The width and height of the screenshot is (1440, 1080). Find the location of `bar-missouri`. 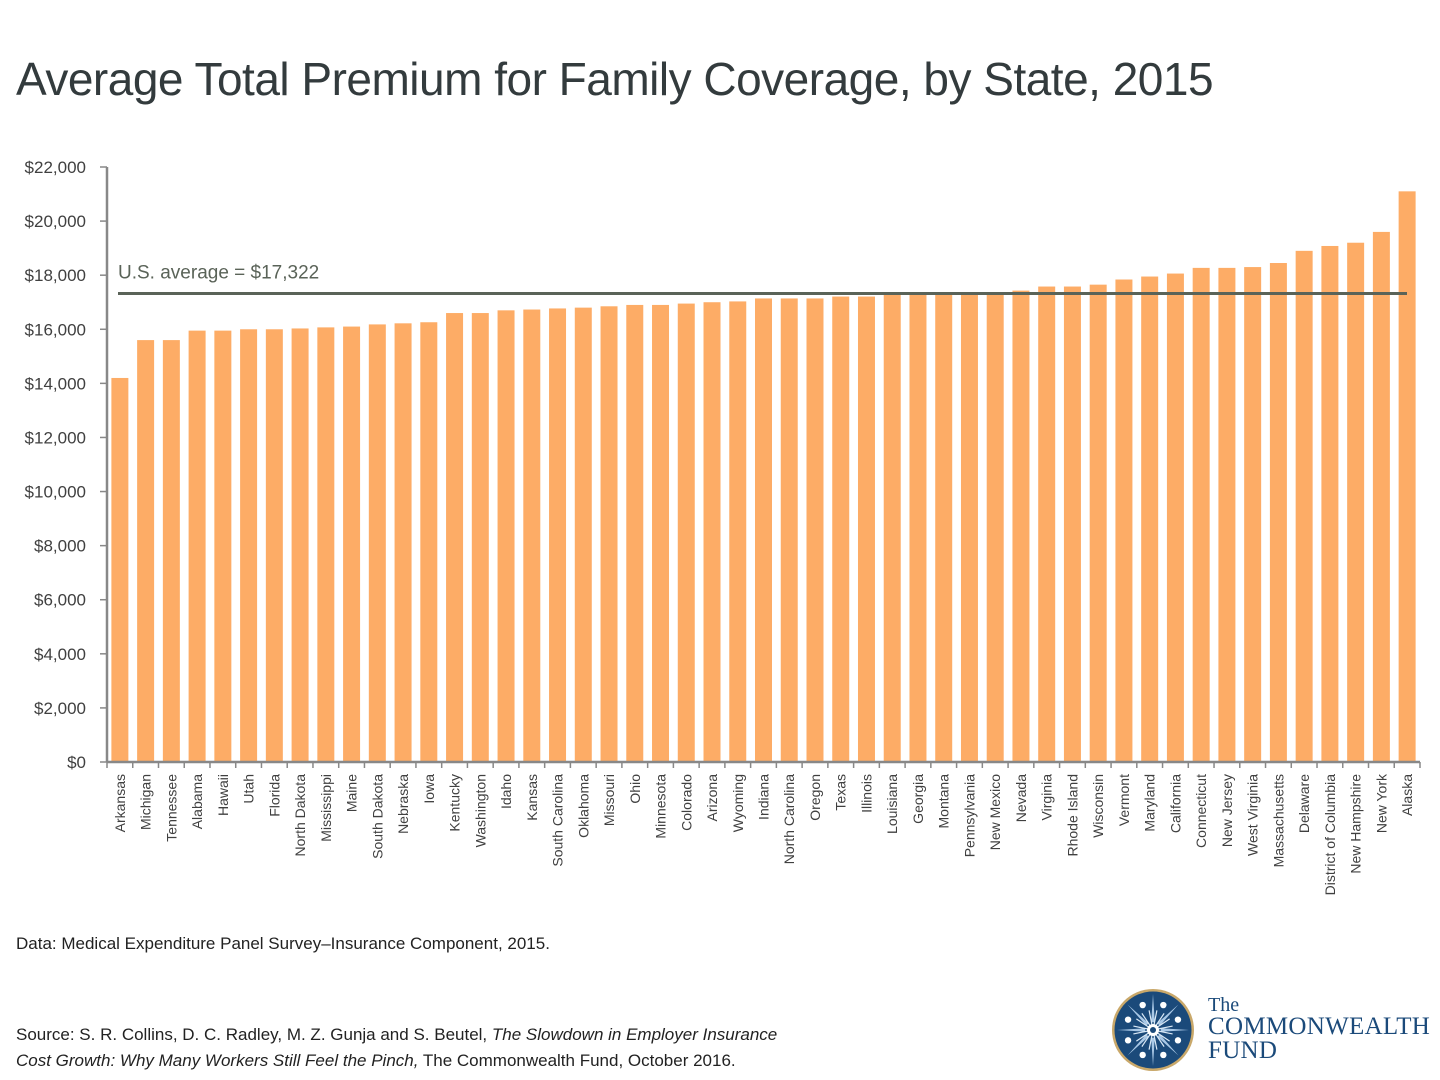

bar-missouri is located at coordinates (609, 534).